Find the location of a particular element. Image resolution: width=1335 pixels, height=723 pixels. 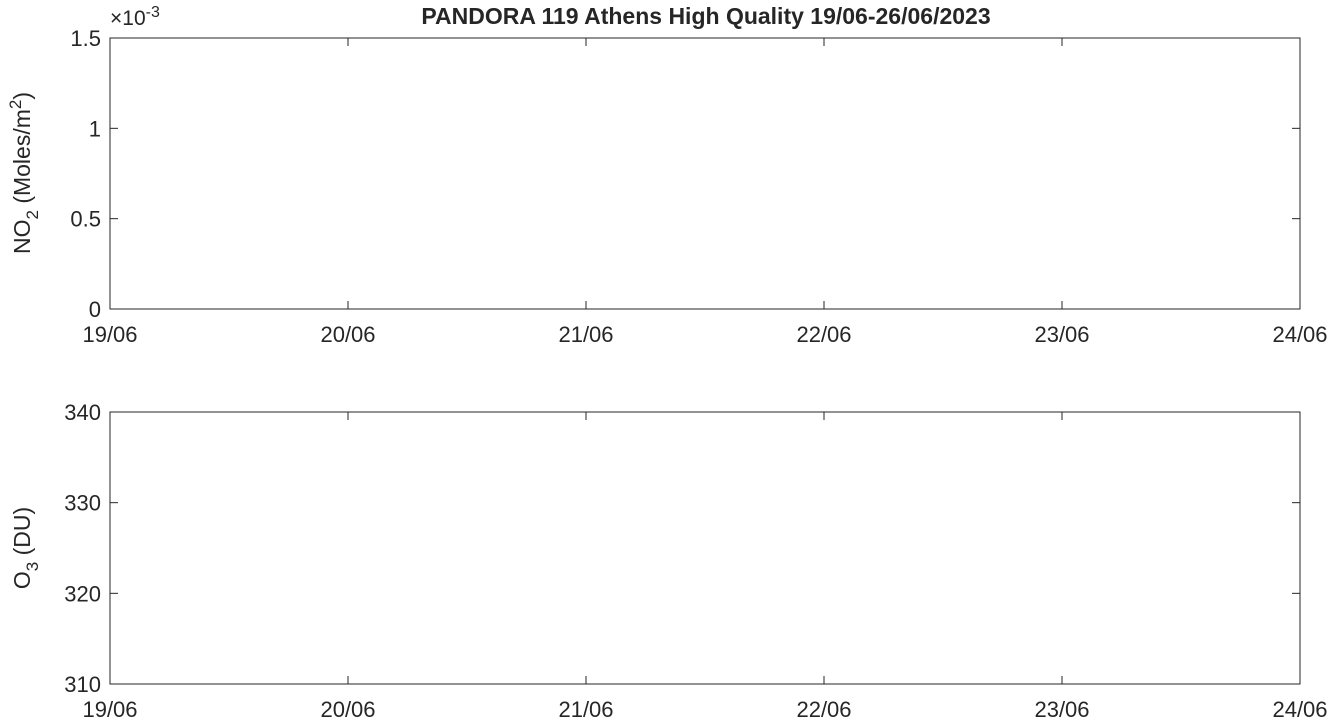

no2-x-tick-label: 22/06 is located at coordinates (823, 334).